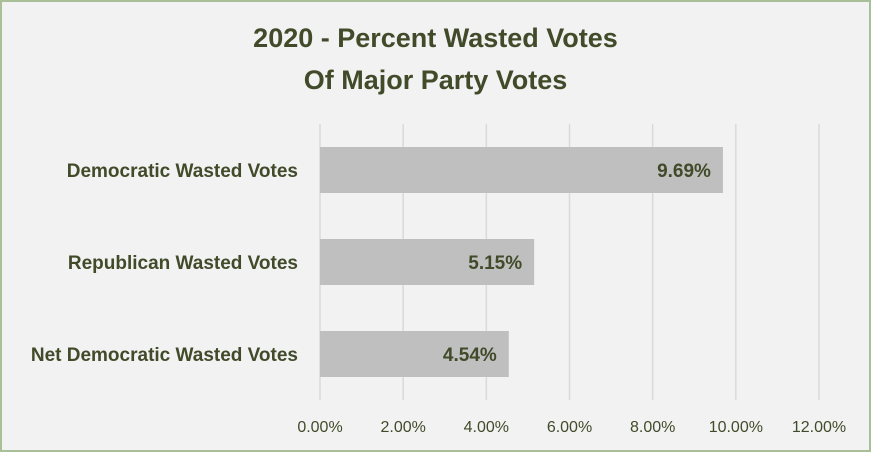 The width and height of the screenshot is (871, 452). What do you see at coordinates (182, 171) in the screenshot?
I see `category-label-0: Democratic Wasted Votes` at bounding box center [182, 171].